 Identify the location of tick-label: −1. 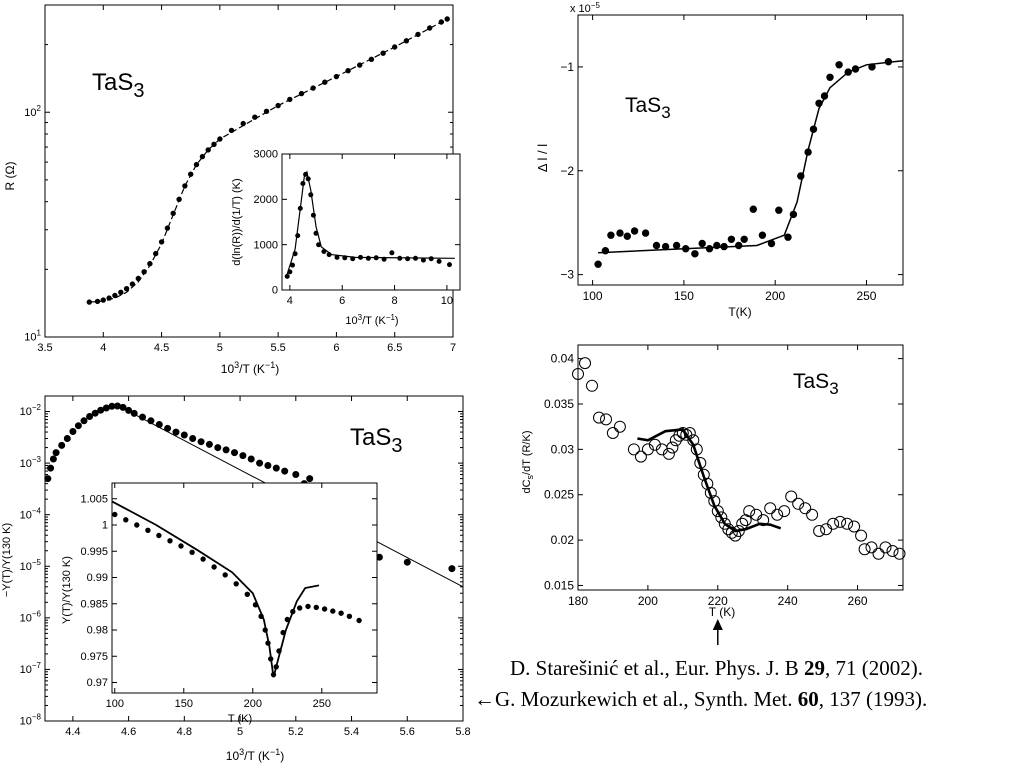
(567, 67).